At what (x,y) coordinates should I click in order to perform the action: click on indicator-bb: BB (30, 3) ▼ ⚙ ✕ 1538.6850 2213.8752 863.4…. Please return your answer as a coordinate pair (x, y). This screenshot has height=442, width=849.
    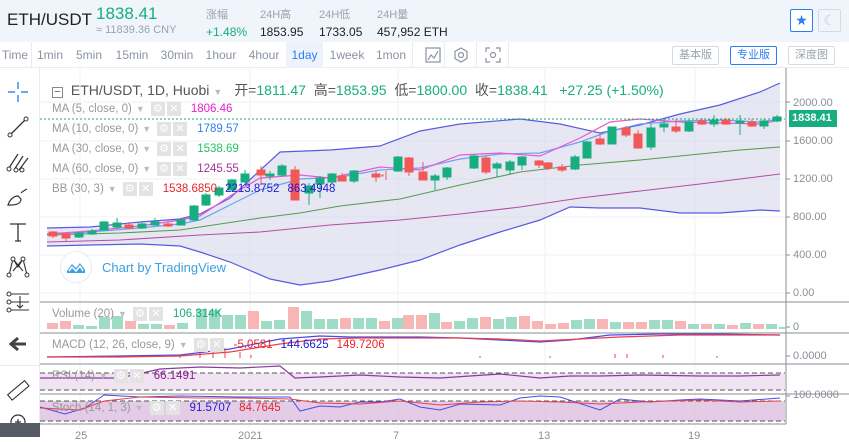
    Looking at the image, I should click on (194, 189).